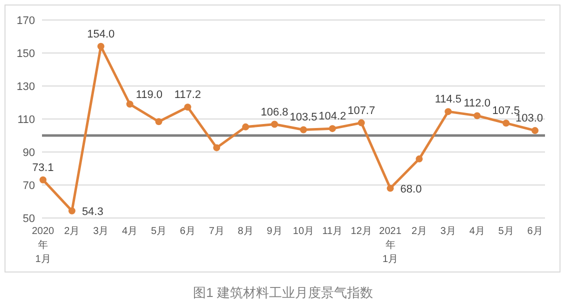  What do you see at coordinates (361, 231) in the screenshot?
I see `x-tick-label: 12月` at bounding box center [361, 231].